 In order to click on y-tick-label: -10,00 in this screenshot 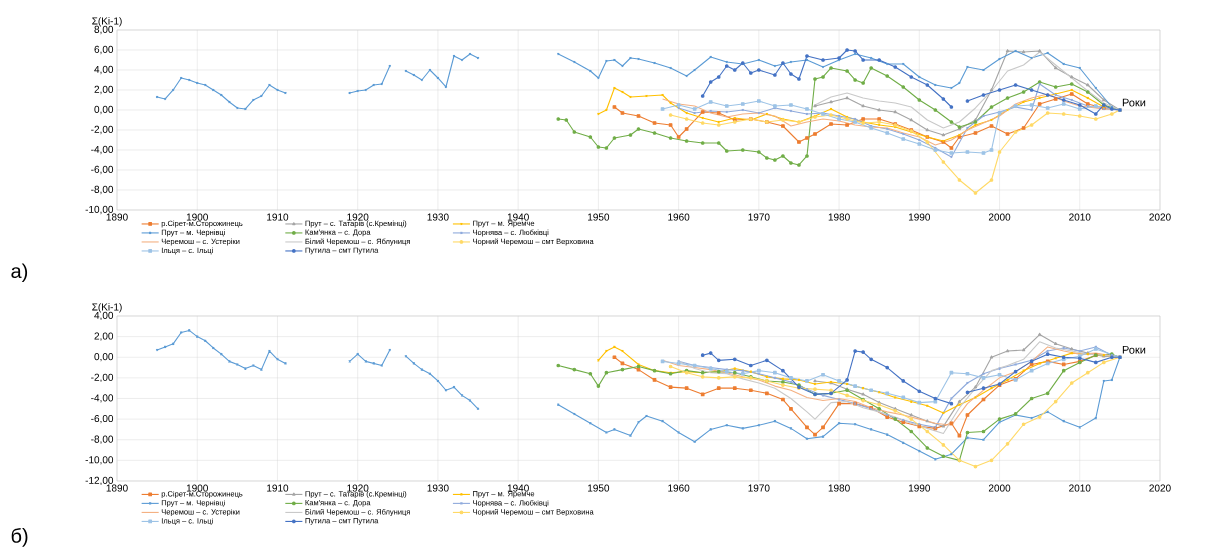, I will do `click(99, 460)`.